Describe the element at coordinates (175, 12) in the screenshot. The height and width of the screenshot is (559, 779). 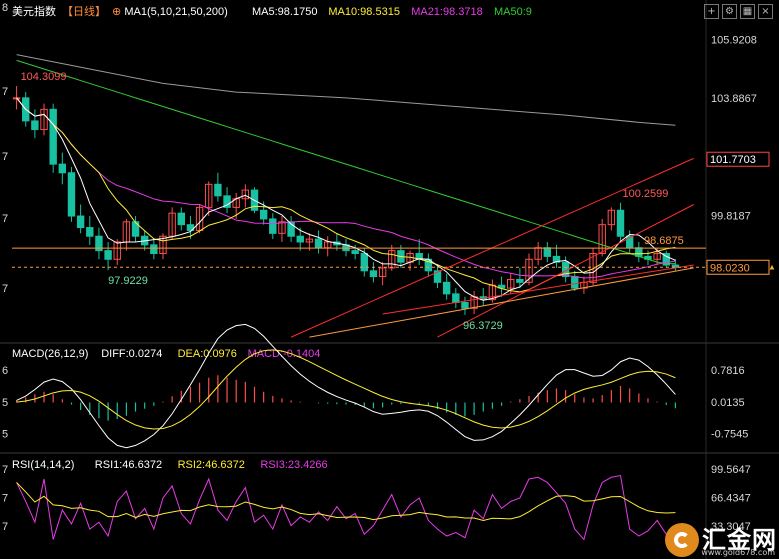
I see `ma-config-label: MA1(5,10,21,50,200)` at that location.